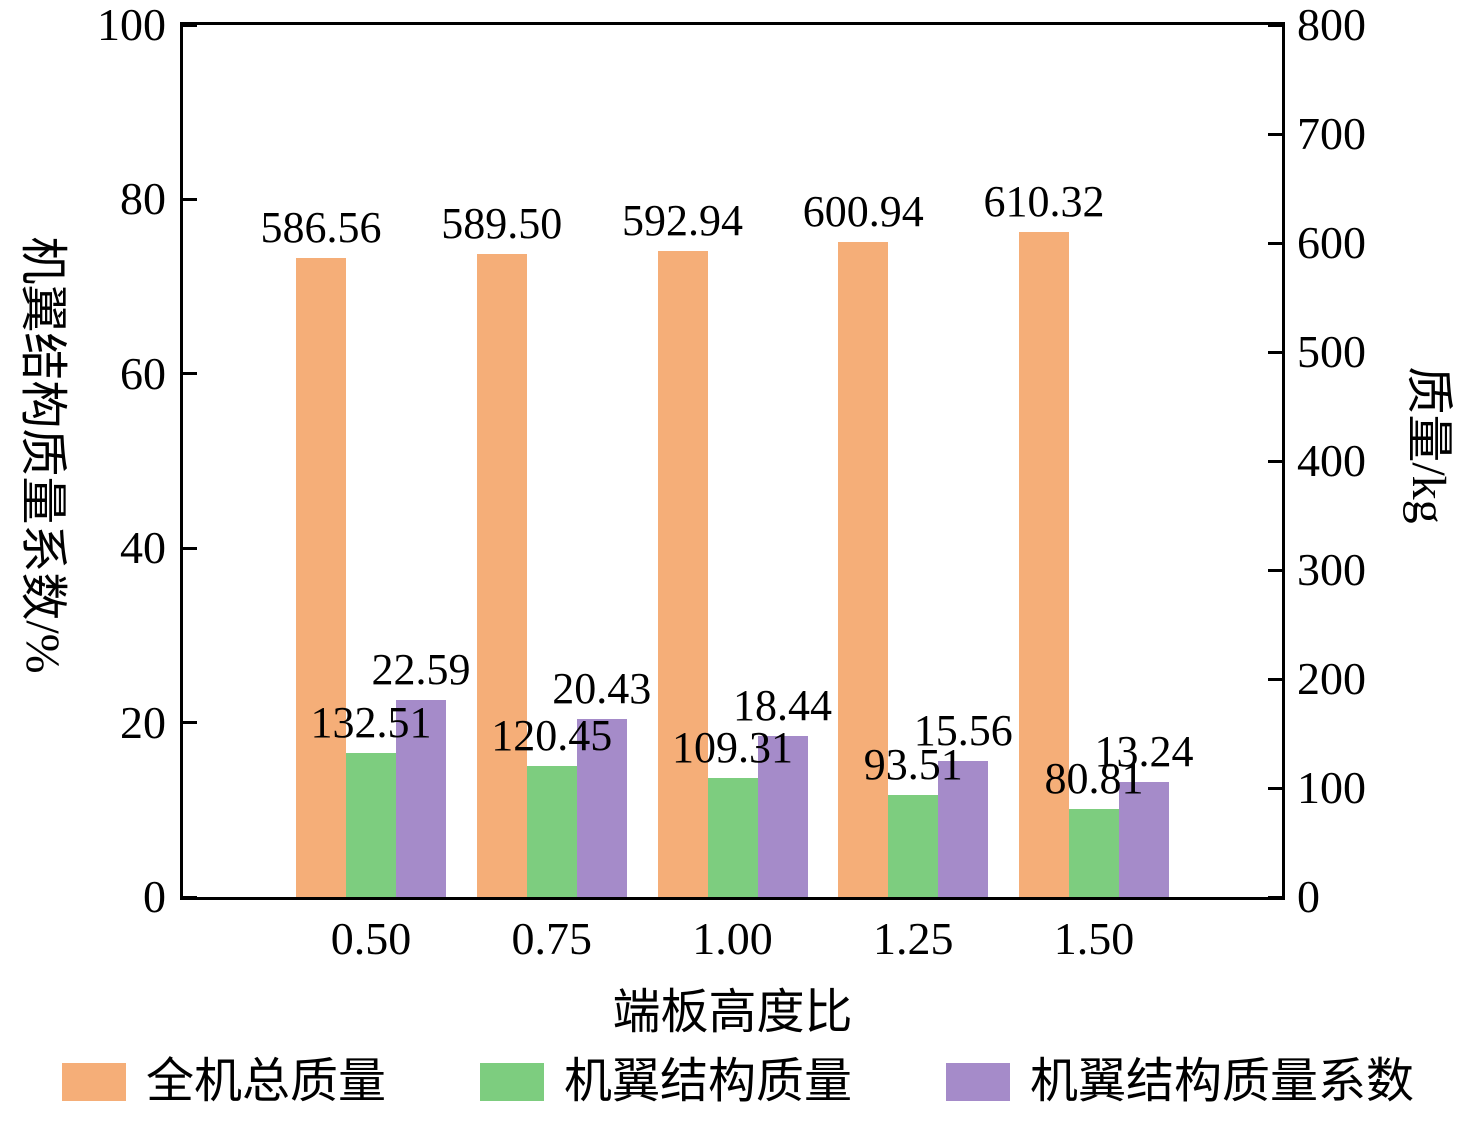 The image size is (1476, 1132). I want to click on y-tick-label-right: 700, so click(1331, 133).